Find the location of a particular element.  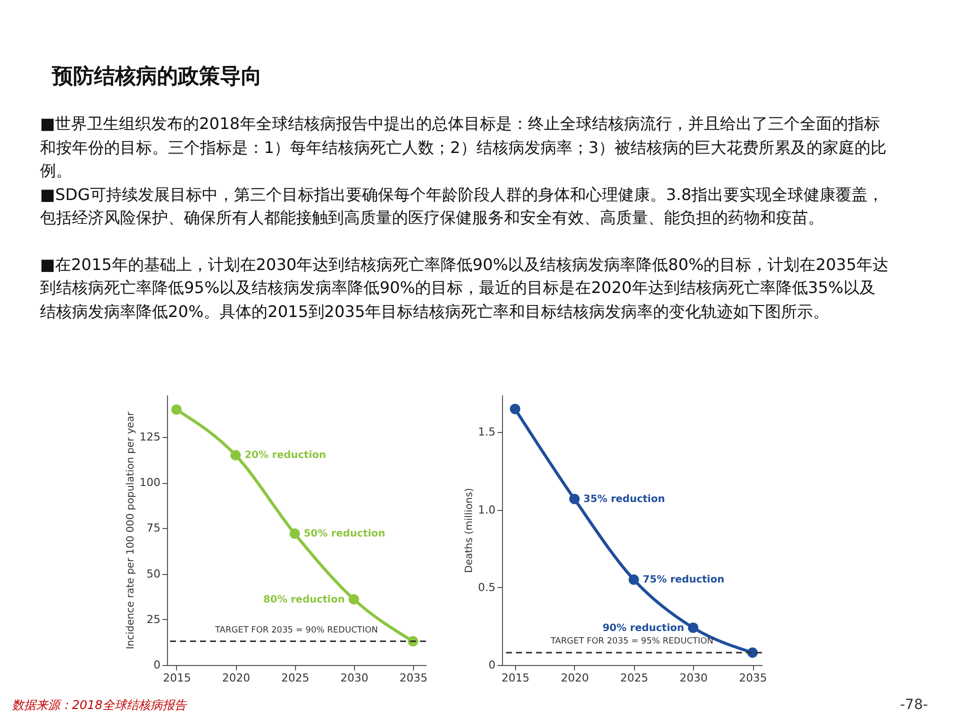

text: -78- is located at coordinates (914, 705).